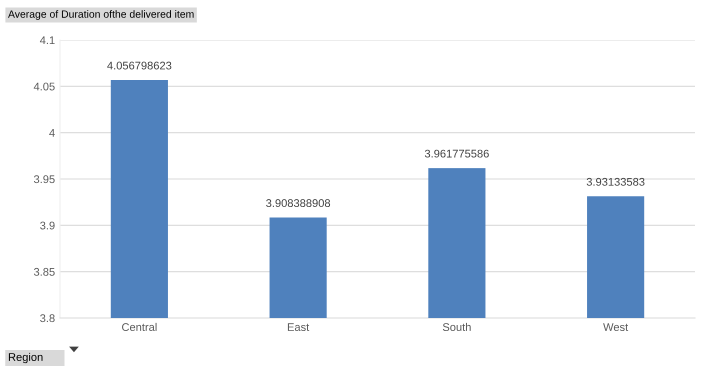  Describe the element at coordinates (298, 203) in the screenshot. I see `data-label: 3.908388908` at that location.